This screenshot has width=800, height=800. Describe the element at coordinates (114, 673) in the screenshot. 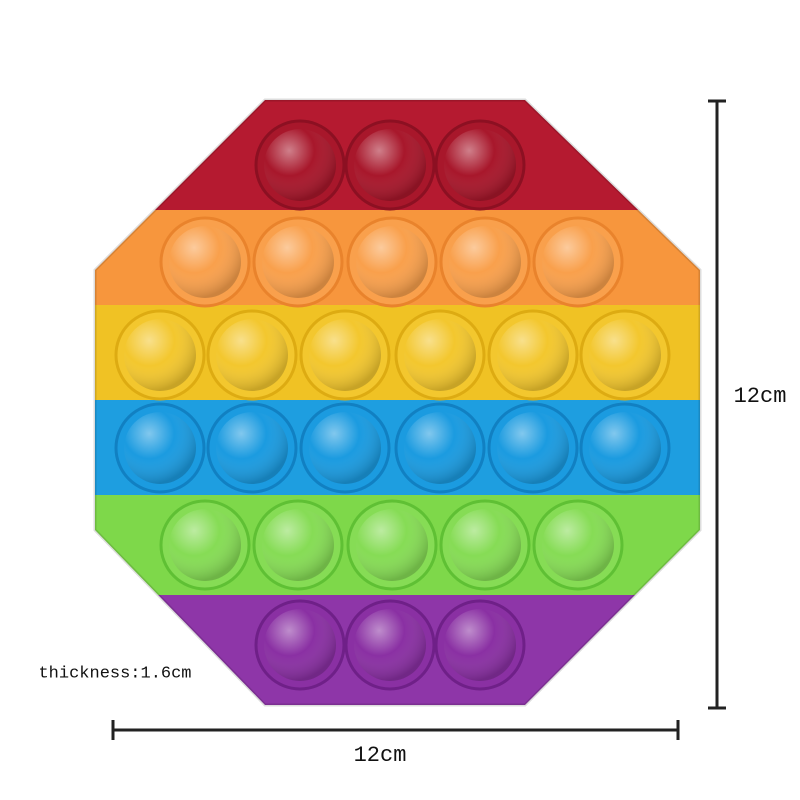

I see `thickness-label: thickness:1.6cm` at that location.